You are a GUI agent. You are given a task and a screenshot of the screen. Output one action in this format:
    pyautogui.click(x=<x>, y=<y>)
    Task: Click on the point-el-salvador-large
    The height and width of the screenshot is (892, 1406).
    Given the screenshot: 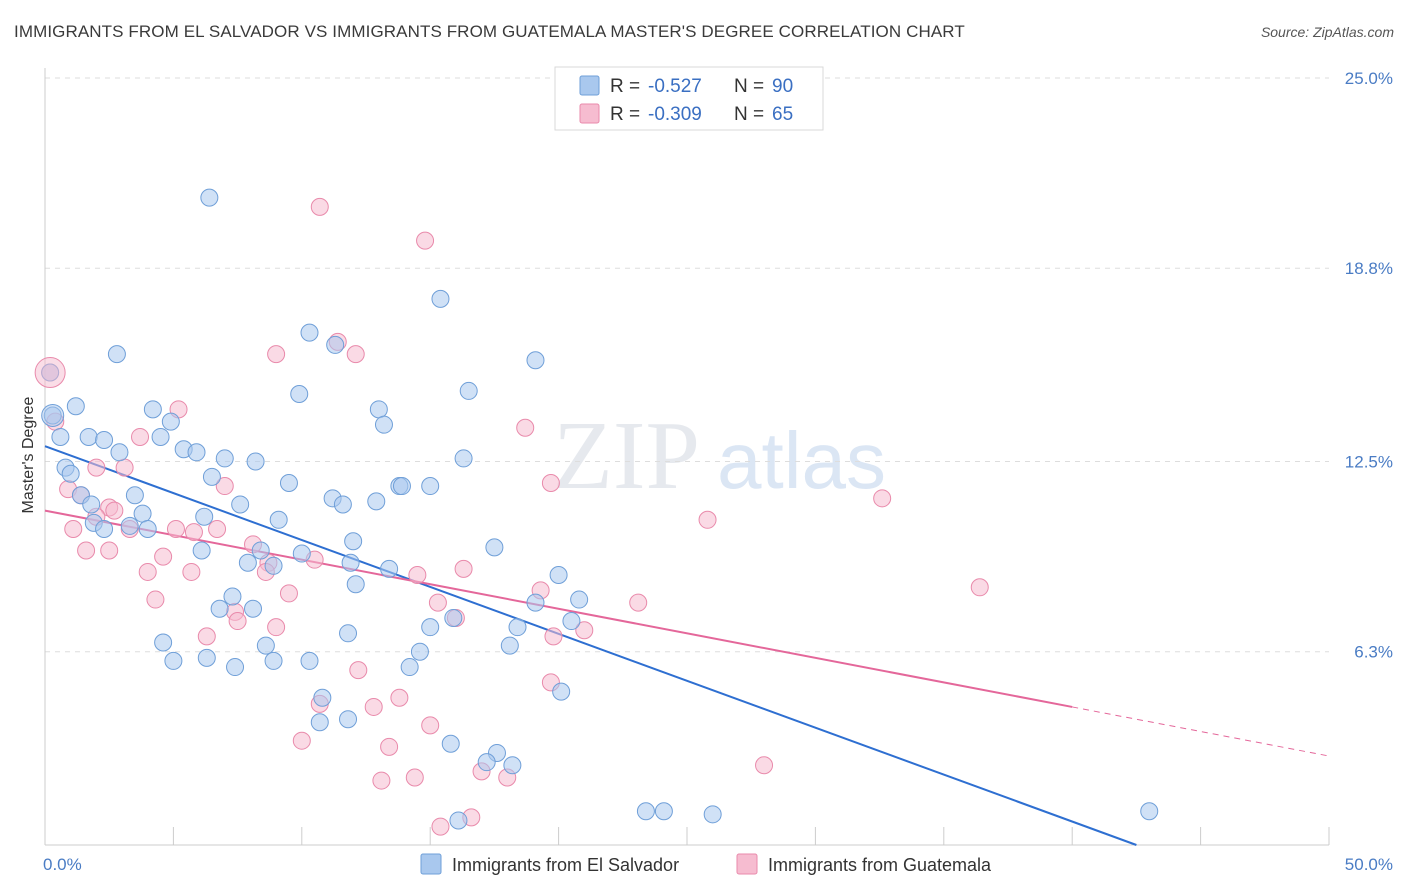 What is the action you would take?
    pyautogui.click(x=53, y=415)
    